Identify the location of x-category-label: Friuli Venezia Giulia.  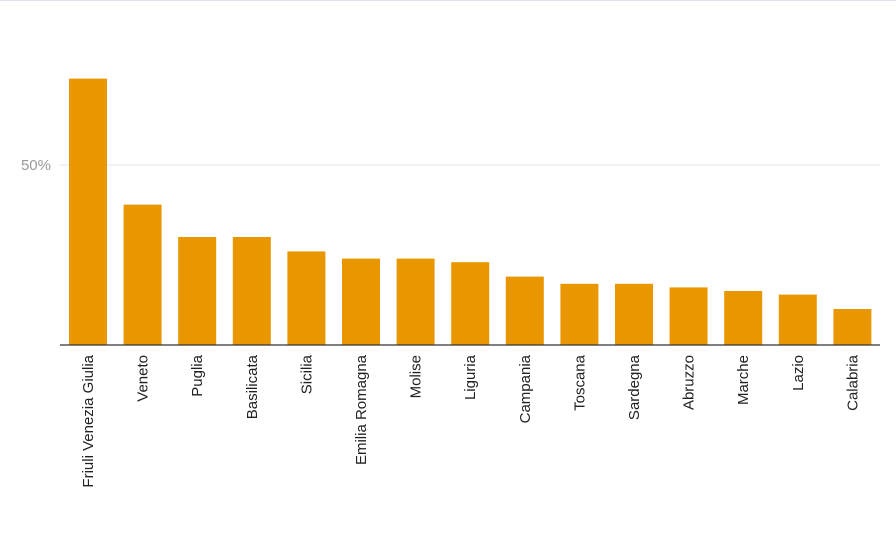
(88, 420).